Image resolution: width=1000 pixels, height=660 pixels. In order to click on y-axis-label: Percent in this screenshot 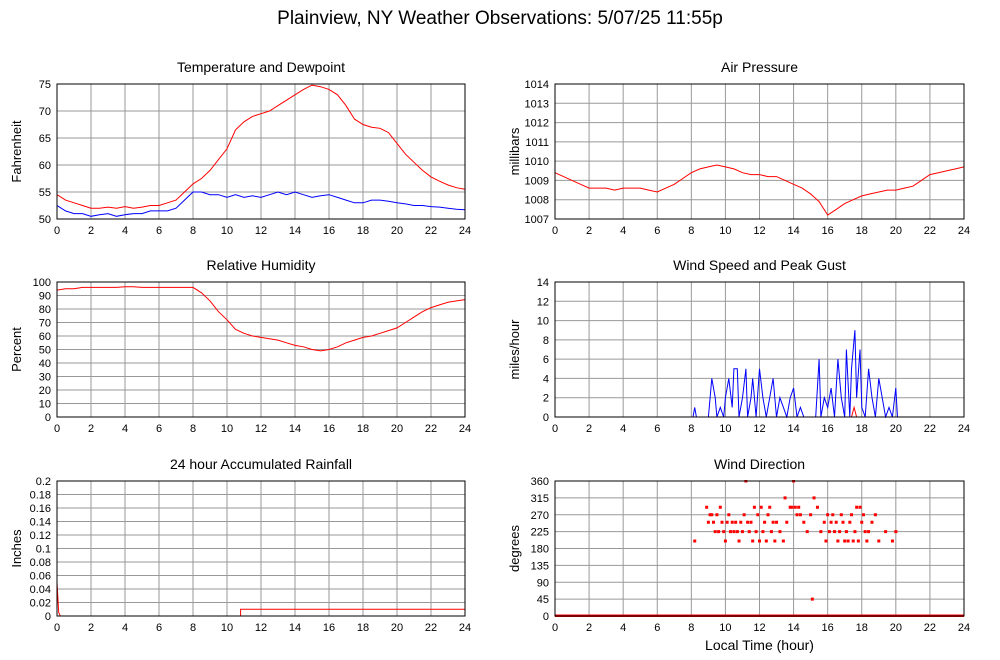, I will do `click(16, 349)`.